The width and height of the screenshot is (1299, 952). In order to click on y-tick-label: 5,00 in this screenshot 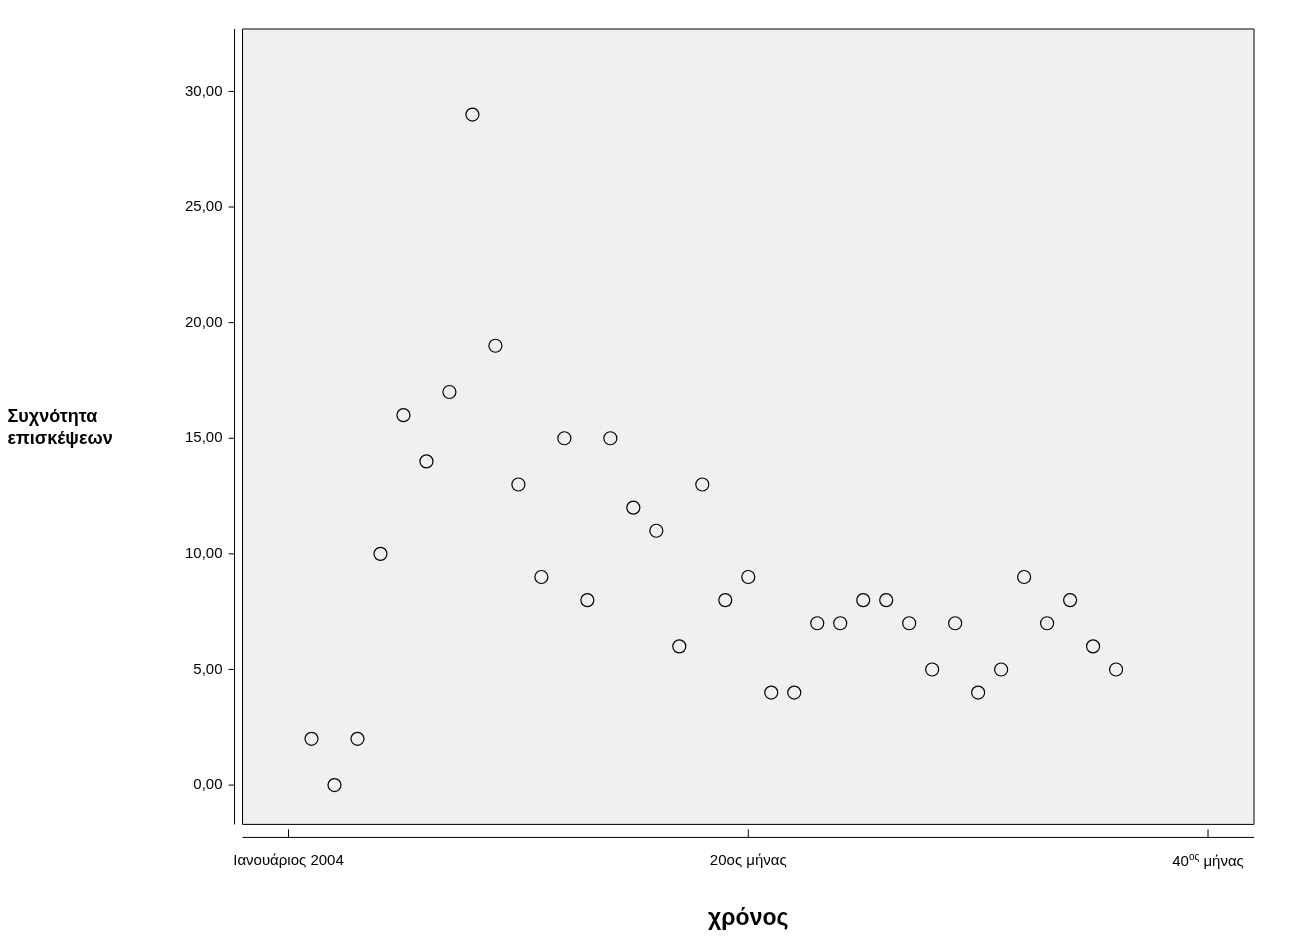, I will do `click(208, 668)`.